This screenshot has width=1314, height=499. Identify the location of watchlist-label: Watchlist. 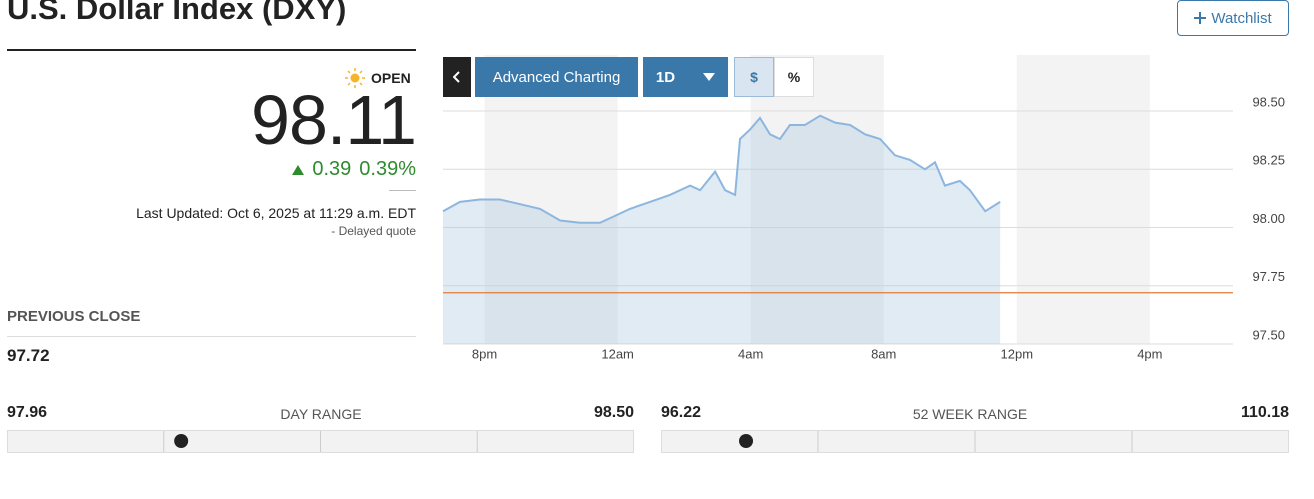
(1241, 18).